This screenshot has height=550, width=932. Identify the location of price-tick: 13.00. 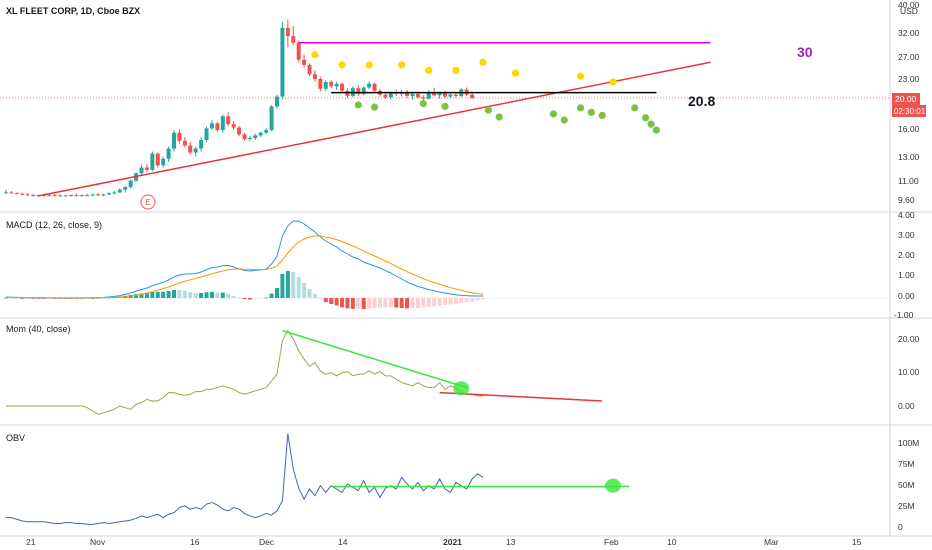
(909, 157).